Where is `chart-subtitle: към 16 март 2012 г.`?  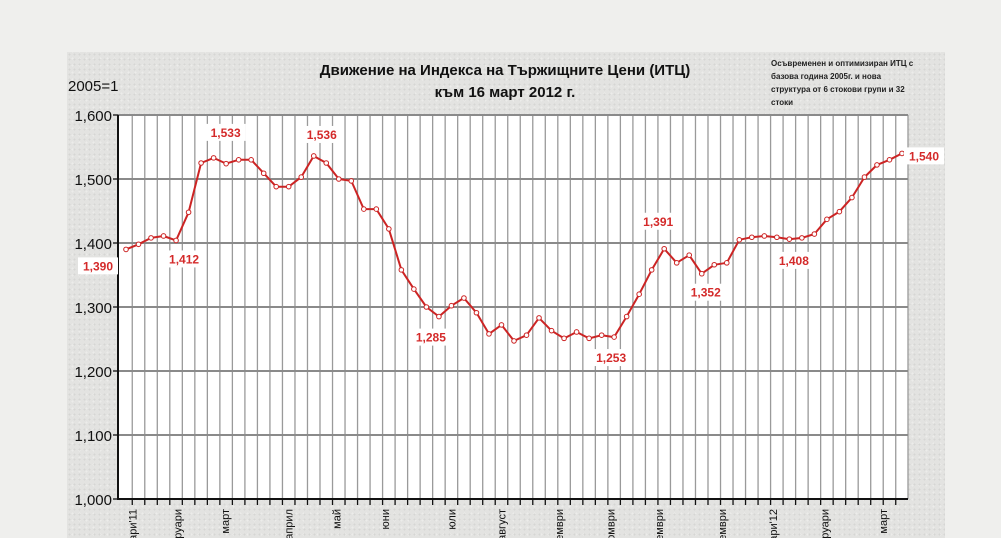 chart-subtitle: към 16 март 2012 г. is located at coordinates (505, 92).